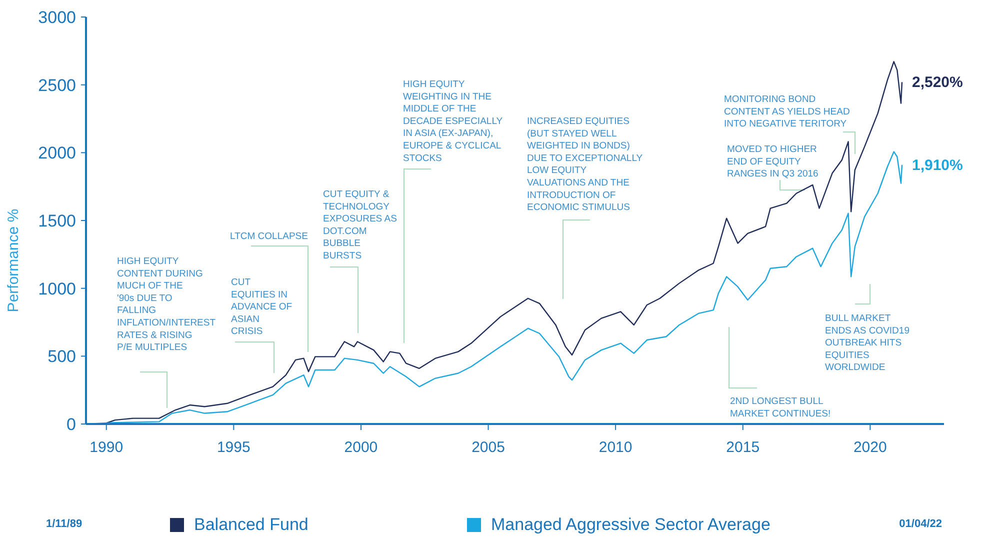 The width and height of the screenshot is (985, 537). I want to click on y-tick-label: 2000, so click(57, 153).